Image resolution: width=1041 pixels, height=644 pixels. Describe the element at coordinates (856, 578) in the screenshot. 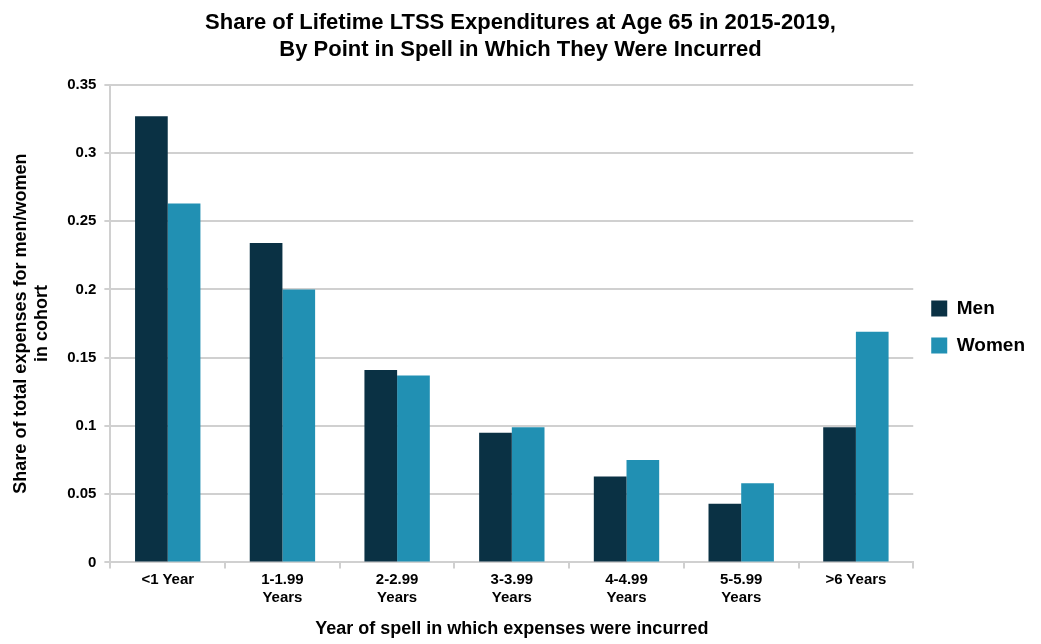

I see `x-tick-label: >6 Years` at that location.